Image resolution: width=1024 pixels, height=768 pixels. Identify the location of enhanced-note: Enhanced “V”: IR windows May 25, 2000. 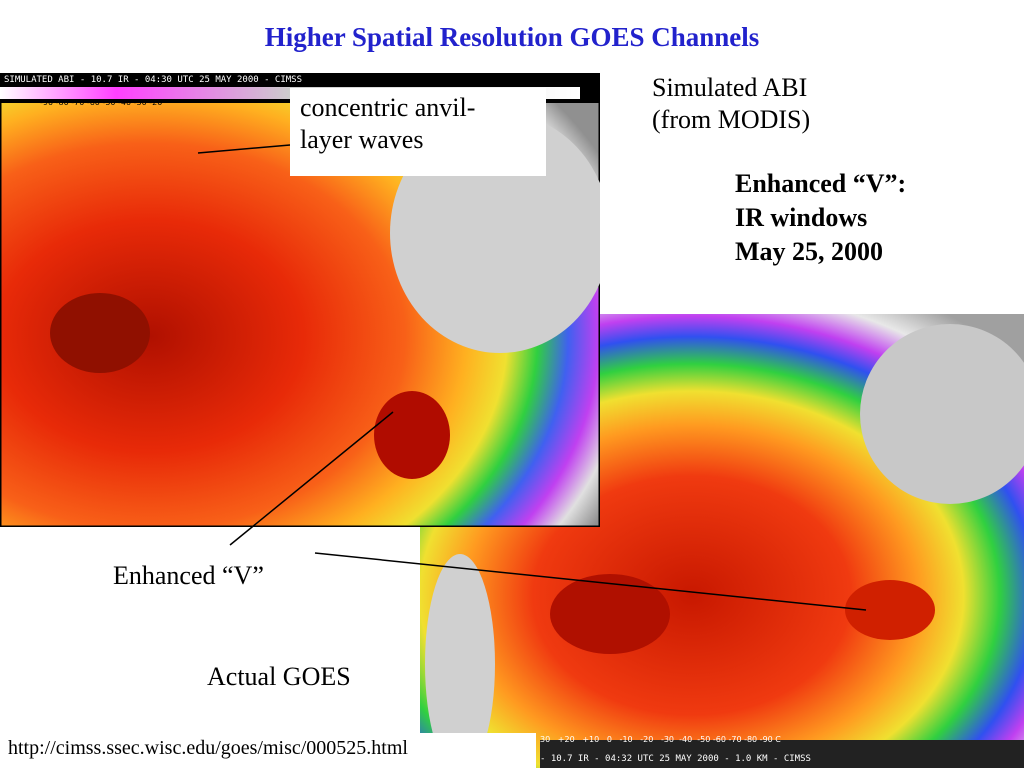
(820, 218).